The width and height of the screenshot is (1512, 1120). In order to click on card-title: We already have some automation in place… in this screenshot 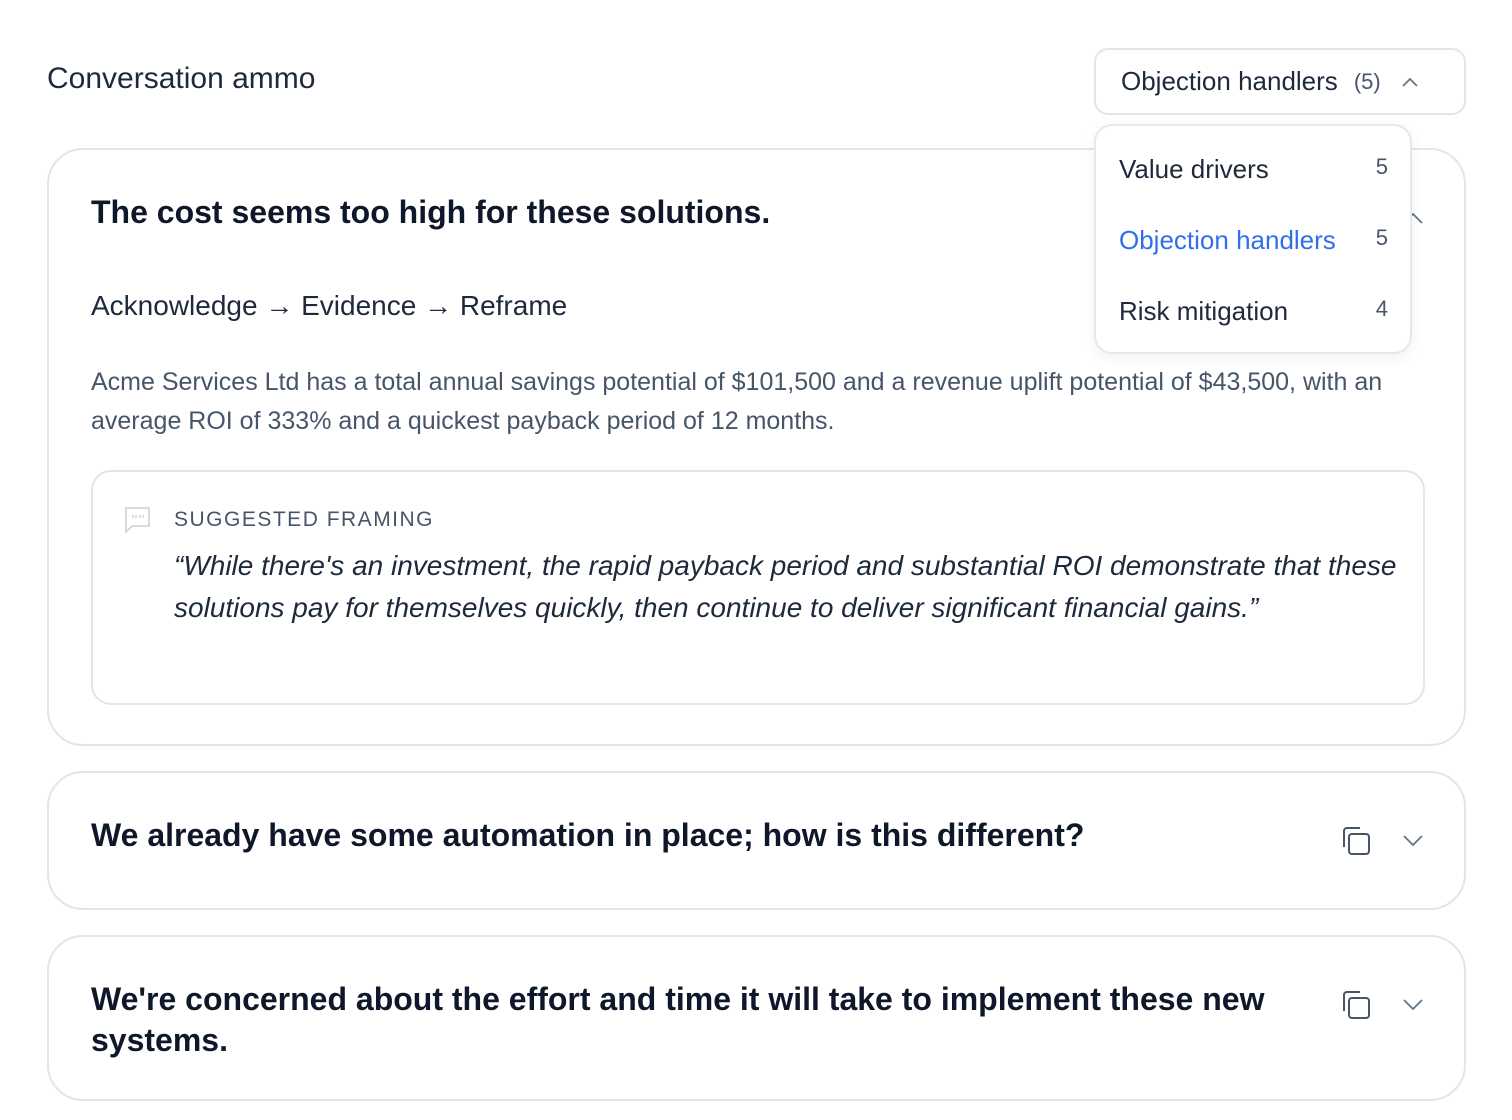, I will do `click(588, 835)`.